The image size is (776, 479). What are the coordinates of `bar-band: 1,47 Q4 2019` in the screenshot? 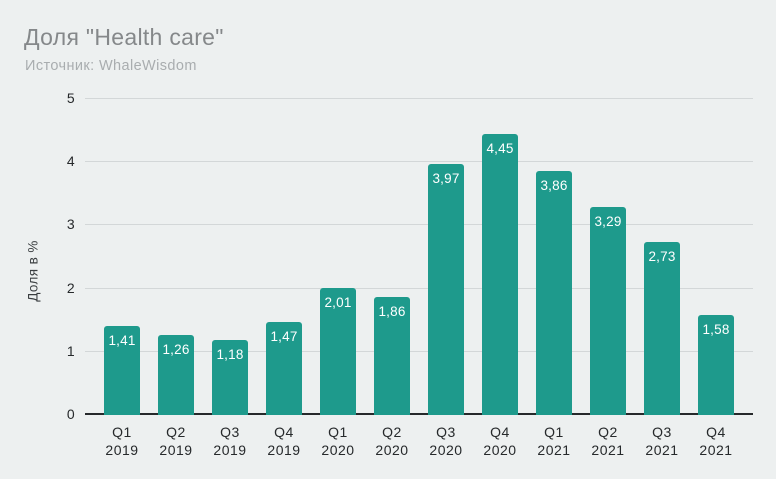 It's located at (284, 278).